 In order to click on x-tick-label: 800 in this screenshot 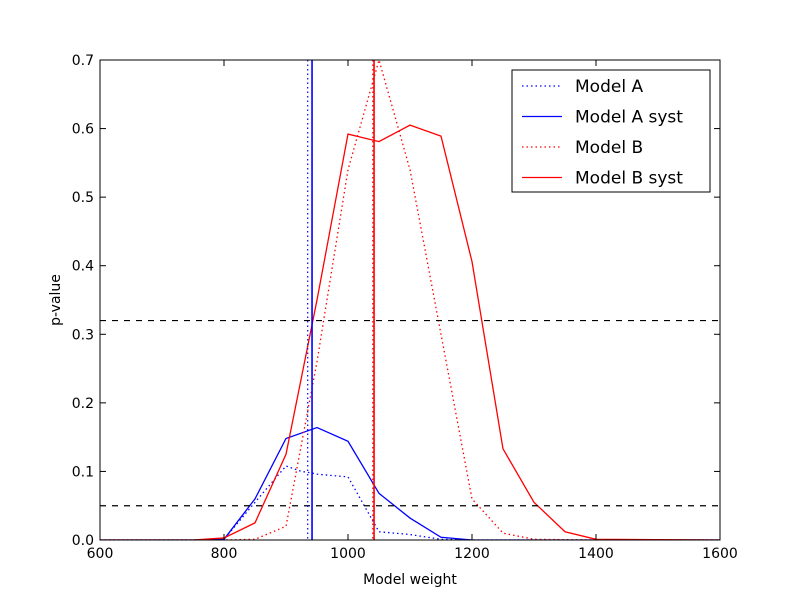, I will do `click(224, 554)`.